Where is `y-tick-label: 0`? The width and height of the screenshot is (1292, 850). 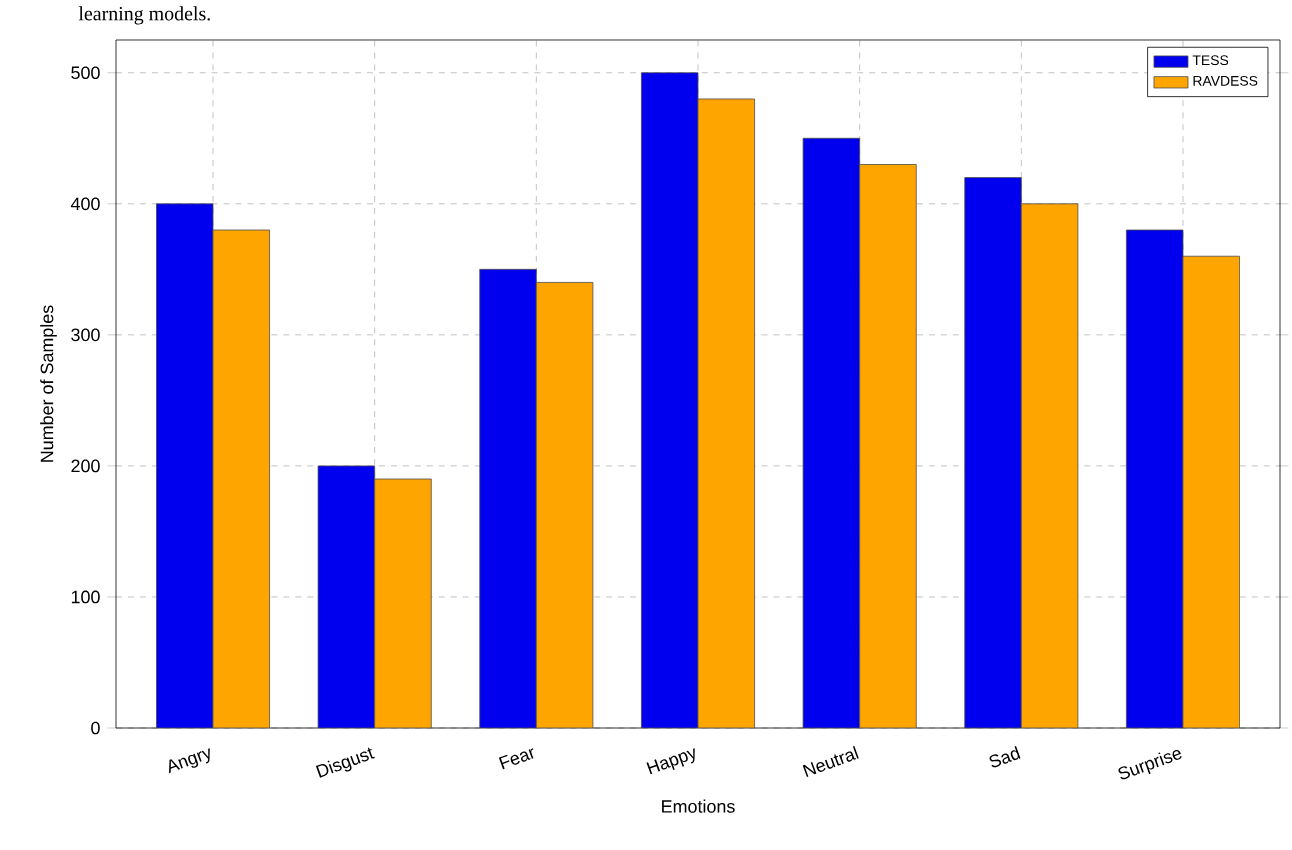
y-tick-label: 0 is located at coordinates (95, 728).